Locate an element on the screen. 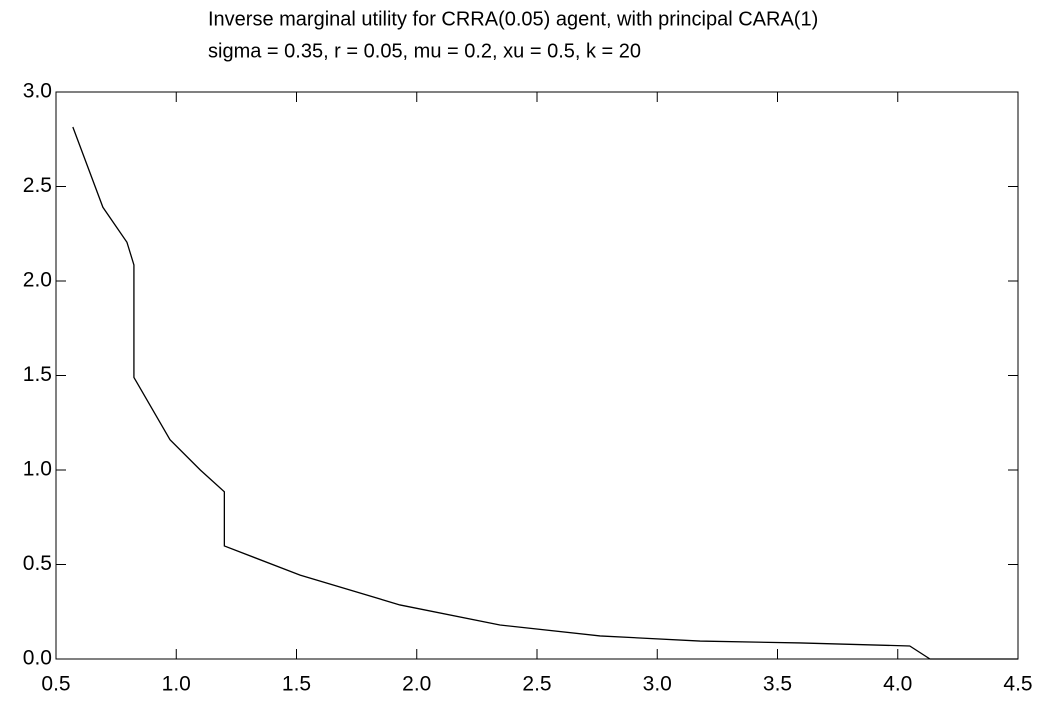 This screenshot has height=712, width=1041. y-tick-label: 3.0 is located at coordinates (37, 91).